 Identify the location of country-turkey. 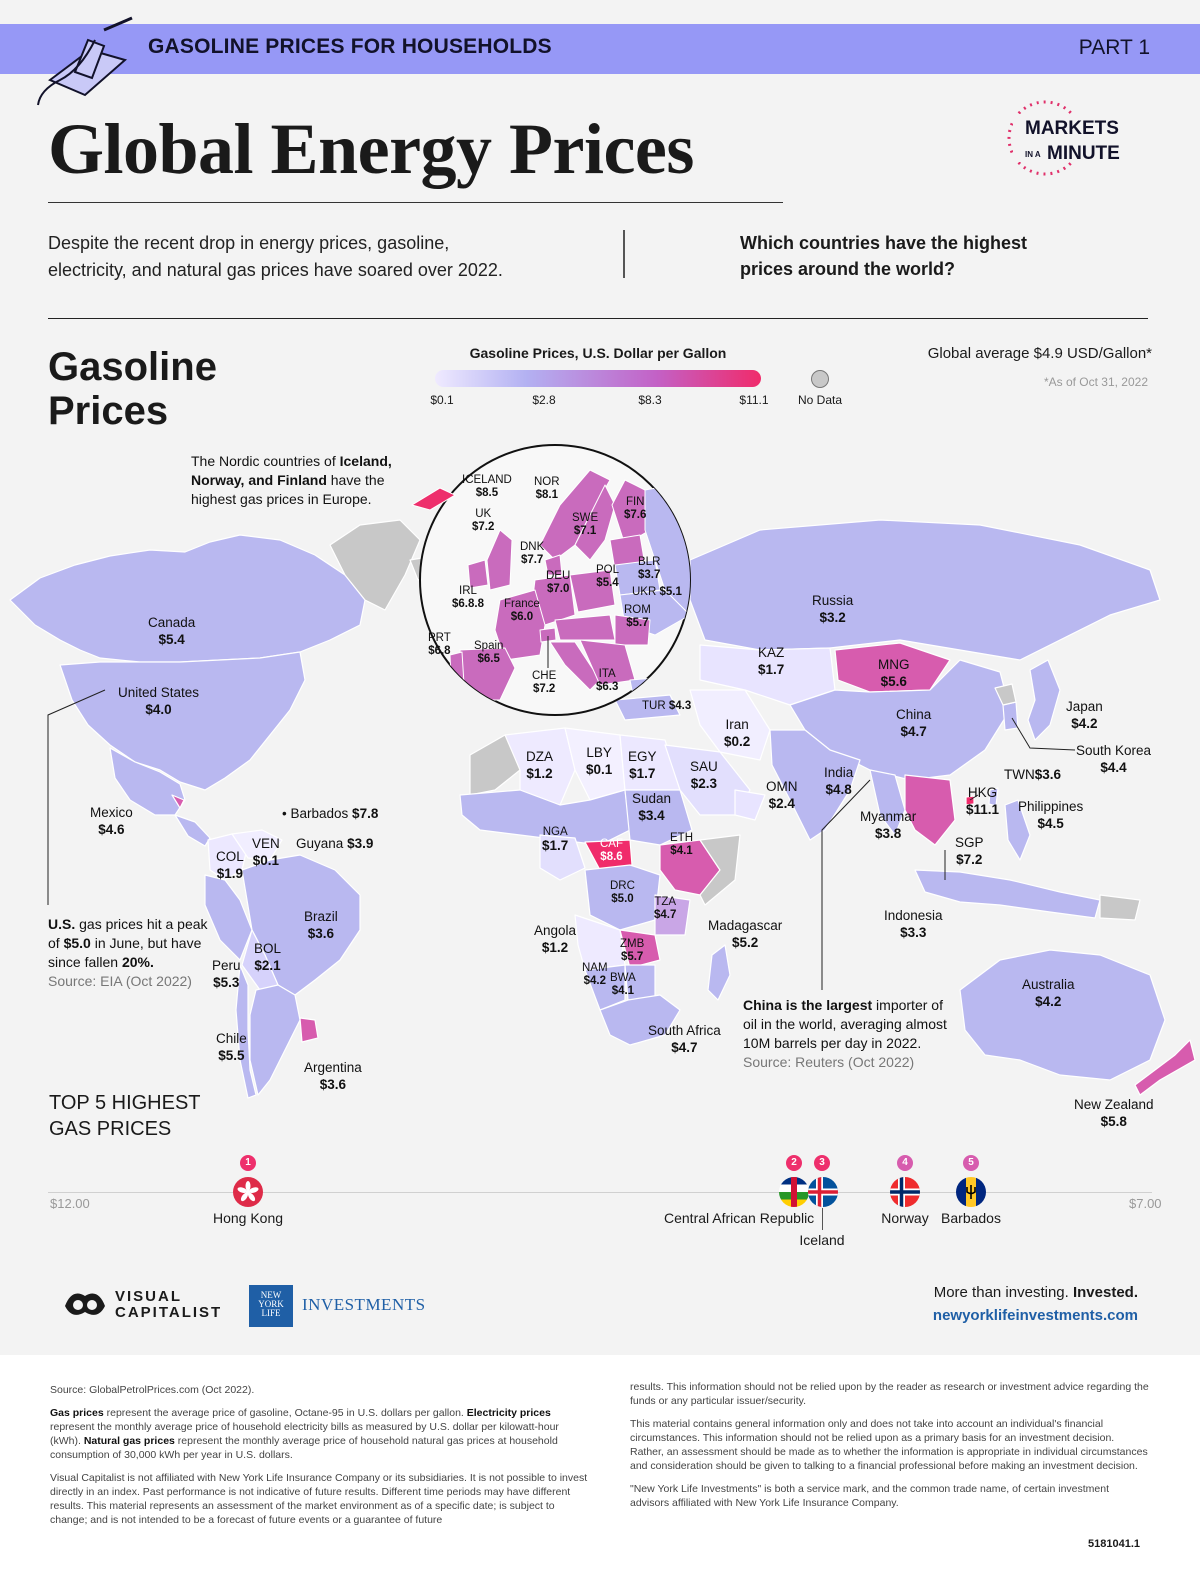
(647, 707).